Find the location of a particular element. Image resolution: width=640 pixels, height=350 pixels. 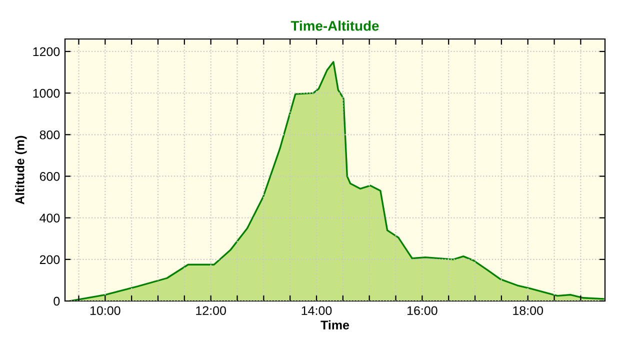

y-axis-title: Altitude (m) is located at coordinates (21, 170).